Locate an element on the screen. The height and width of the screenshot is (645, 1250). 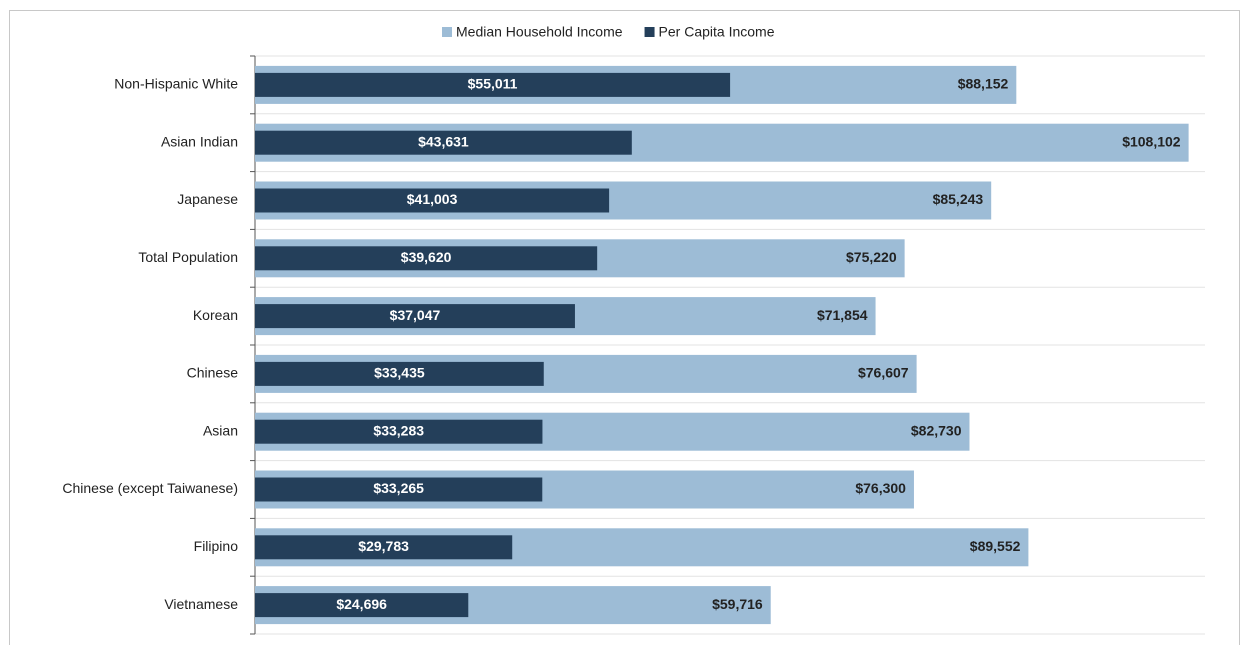
value-label: $75,220 is located at coordinates (871, 257).